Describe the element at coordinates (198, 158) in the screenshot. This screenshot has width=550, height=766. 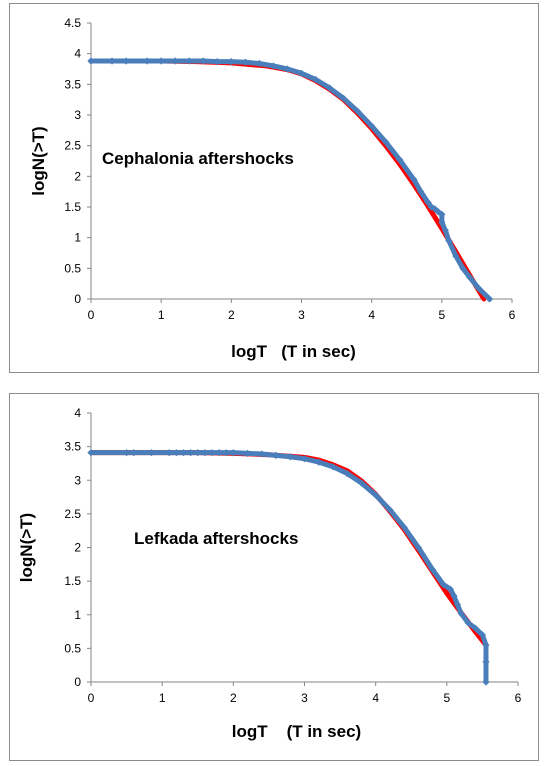
I see `chart-annotation: Cephalonia aftershocks` at that location.